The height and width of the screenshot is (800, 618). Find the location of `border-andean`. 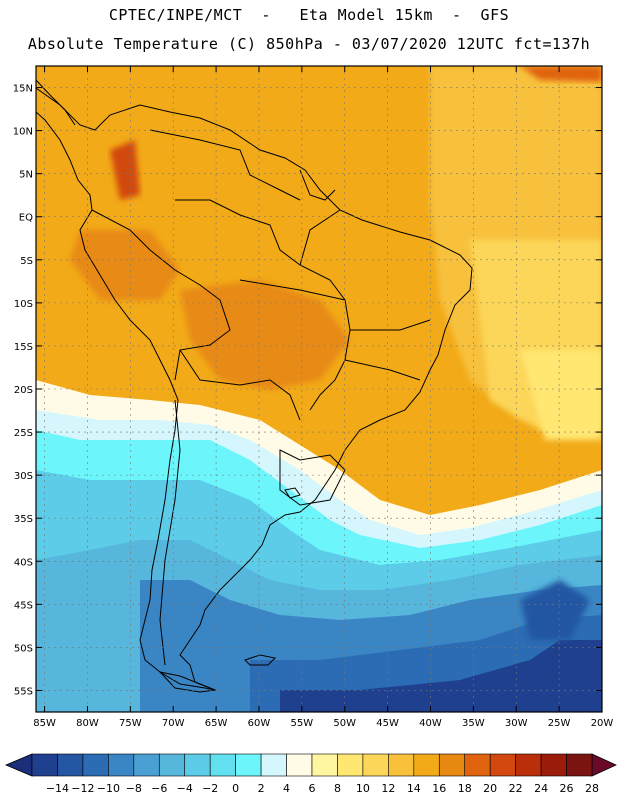

border-andean is located at coordinates (161, 295).